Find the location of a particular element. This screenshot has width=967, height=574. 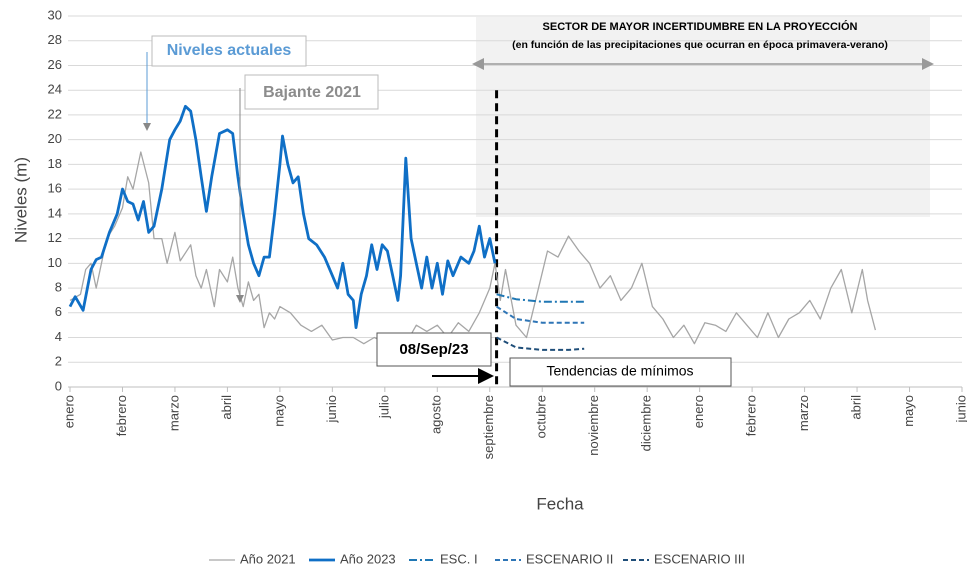

legend-label: ESCENARIO III is located at coordinates (699, 558).